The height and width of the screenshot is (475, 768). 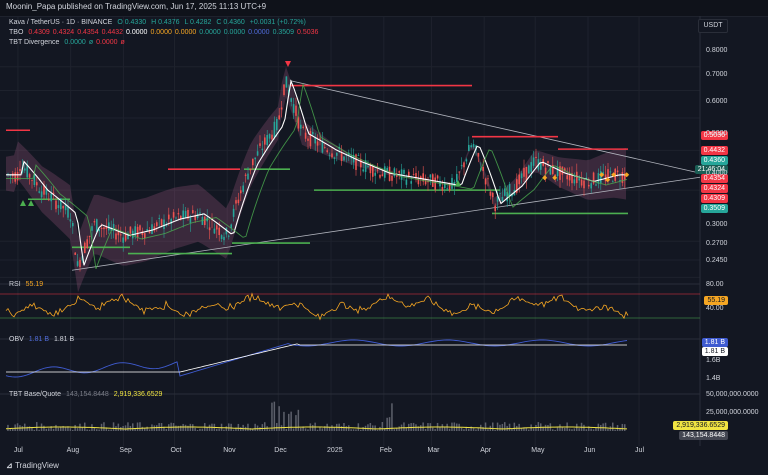 What do you see at coordinates (23, 203) in the screenshot?
I see `buy-signal-marker` at bounding box center [23, 203].